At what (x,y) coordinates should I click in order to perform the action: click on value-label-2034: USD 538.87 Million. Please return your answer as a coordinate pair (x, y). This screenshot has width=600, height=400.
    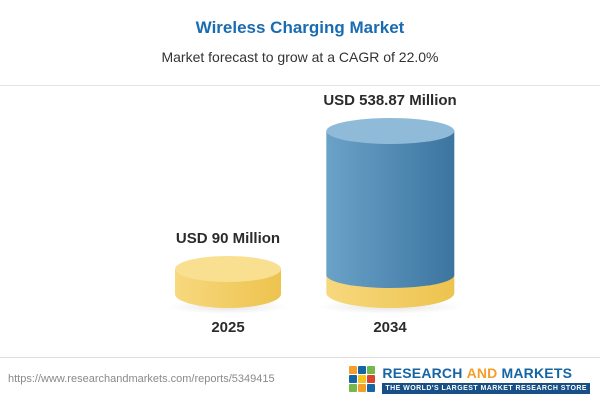
    Looking at the image, I should click on (390, 100).